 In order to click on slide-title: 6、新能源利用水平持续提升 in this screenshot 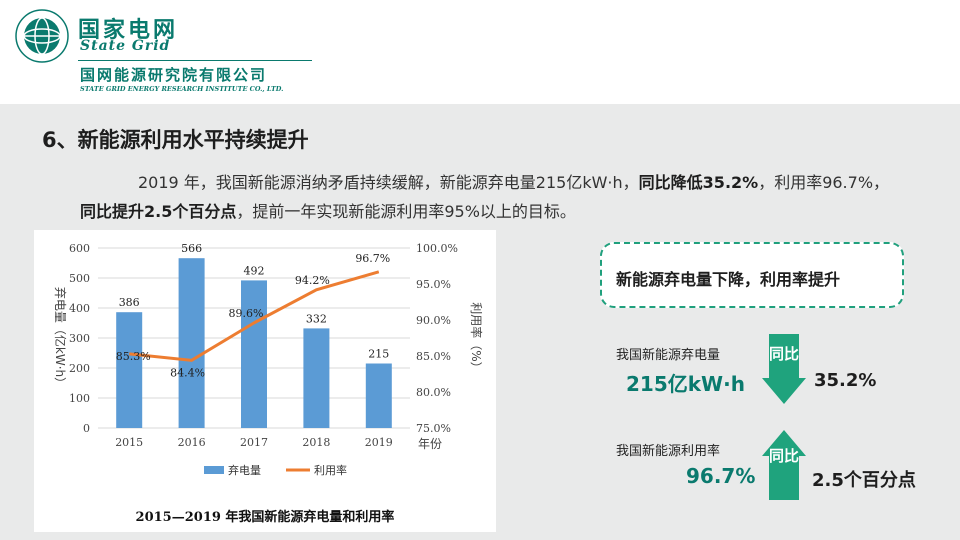, I will do `click(175, 140)`.